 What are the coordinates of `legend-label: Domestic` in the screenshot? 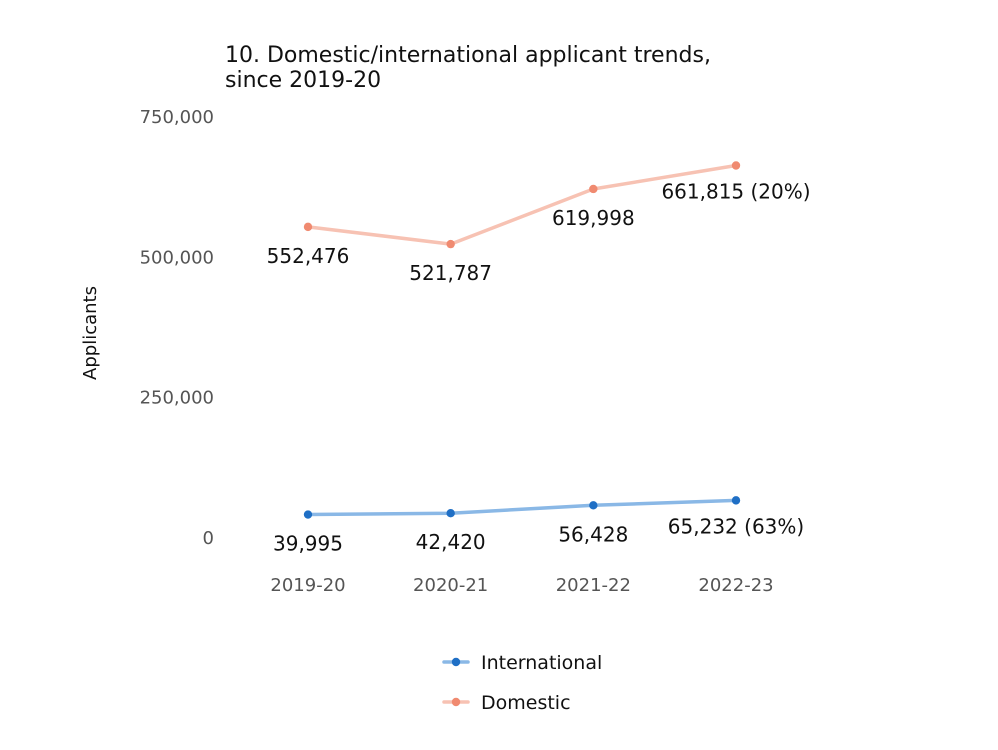 It's located at (526, 703).